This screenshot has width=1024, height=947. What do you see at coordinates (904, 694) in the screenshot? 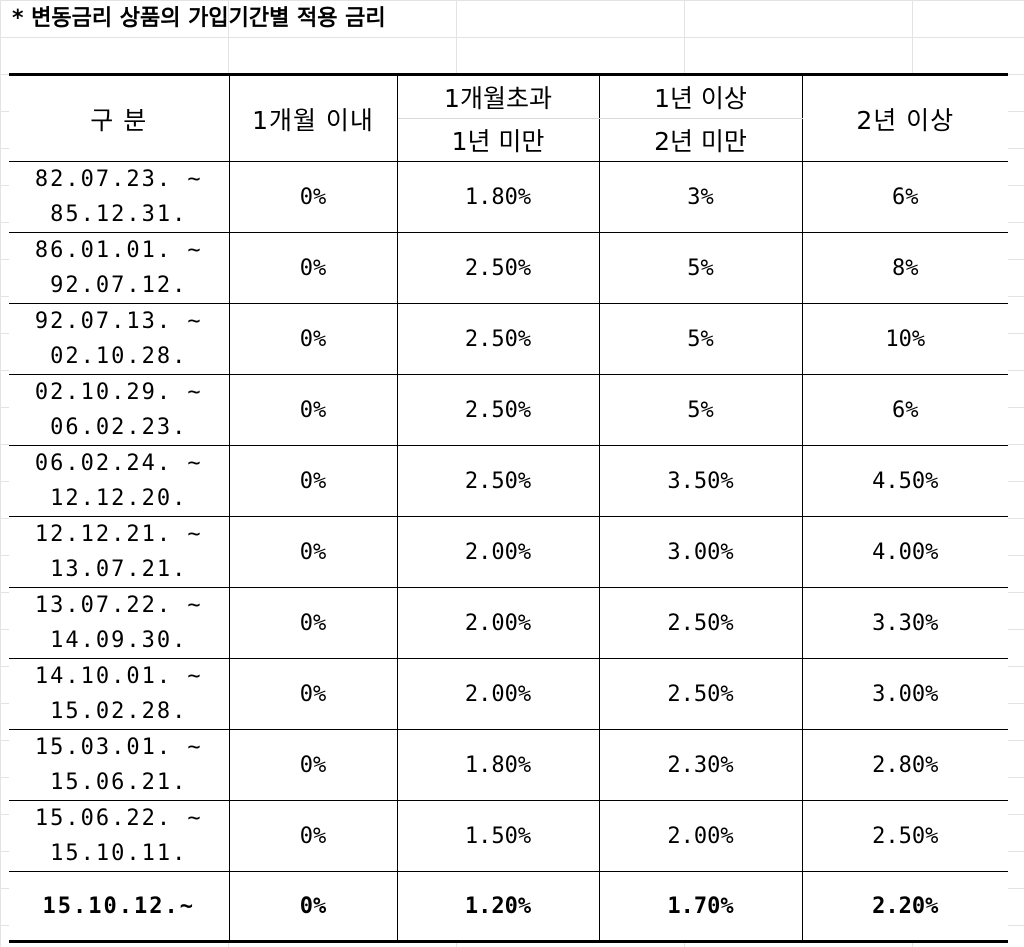
I see `rate-over-2-years: 3.00%` at bounding box center [904, 694].